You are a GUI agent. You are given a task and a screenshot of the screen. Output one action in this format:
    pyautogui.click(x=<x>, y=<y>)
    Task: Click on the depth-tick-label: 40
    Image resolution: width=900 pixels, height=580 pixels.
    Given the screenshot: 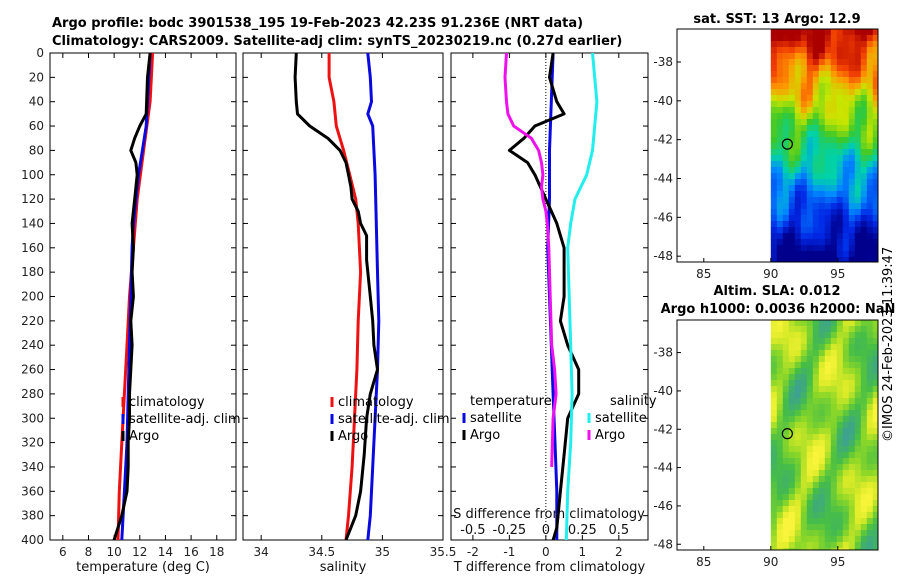 What is the action you would take?
    pyautogui.click(x=36, y=102)
    